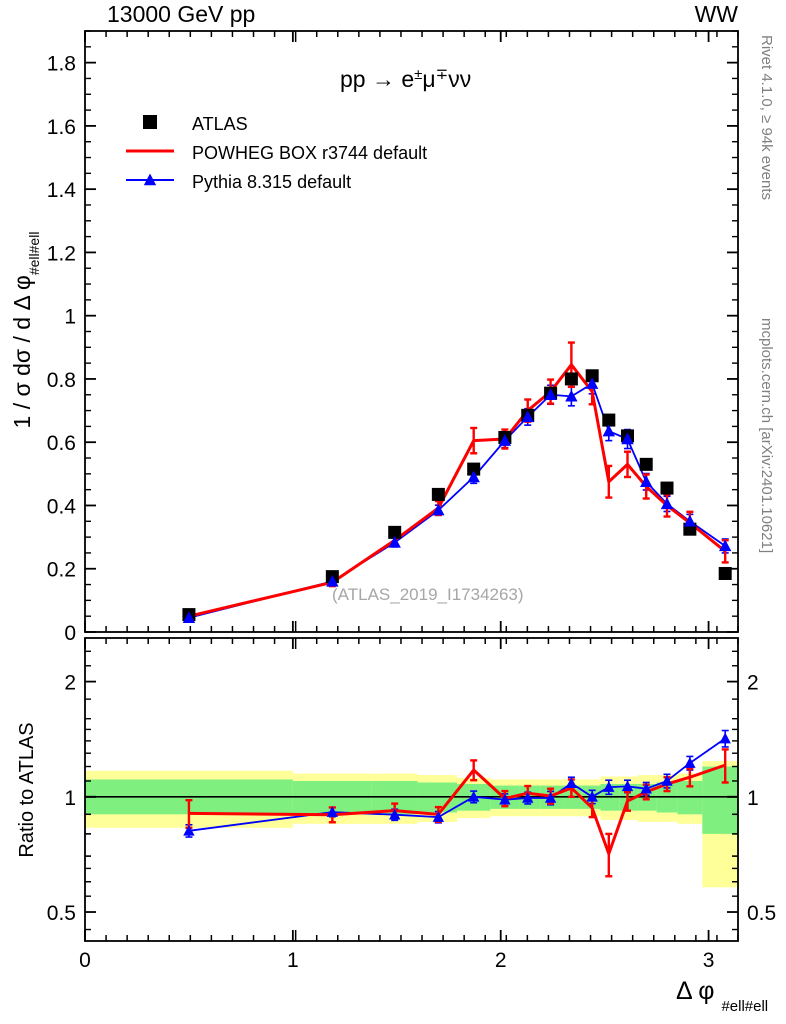 The width and height of the screenshot is (786, 1024). Describe the element at coordinates (25, 330) in the screenshot. I see `y-axis-label: 1 / σ dσ / d Δ φ#ell#ell` at that location.